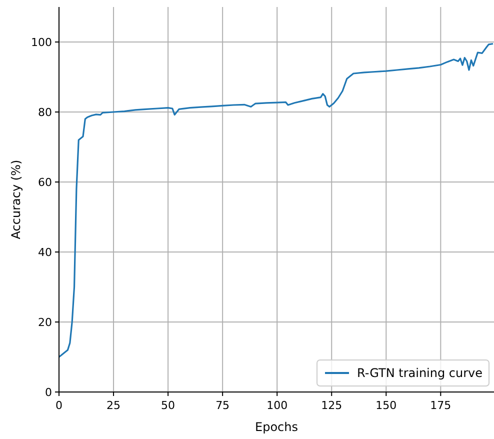 The image size is (494, 439). I want to click on x-tick-label: 0, so click(59, 405).